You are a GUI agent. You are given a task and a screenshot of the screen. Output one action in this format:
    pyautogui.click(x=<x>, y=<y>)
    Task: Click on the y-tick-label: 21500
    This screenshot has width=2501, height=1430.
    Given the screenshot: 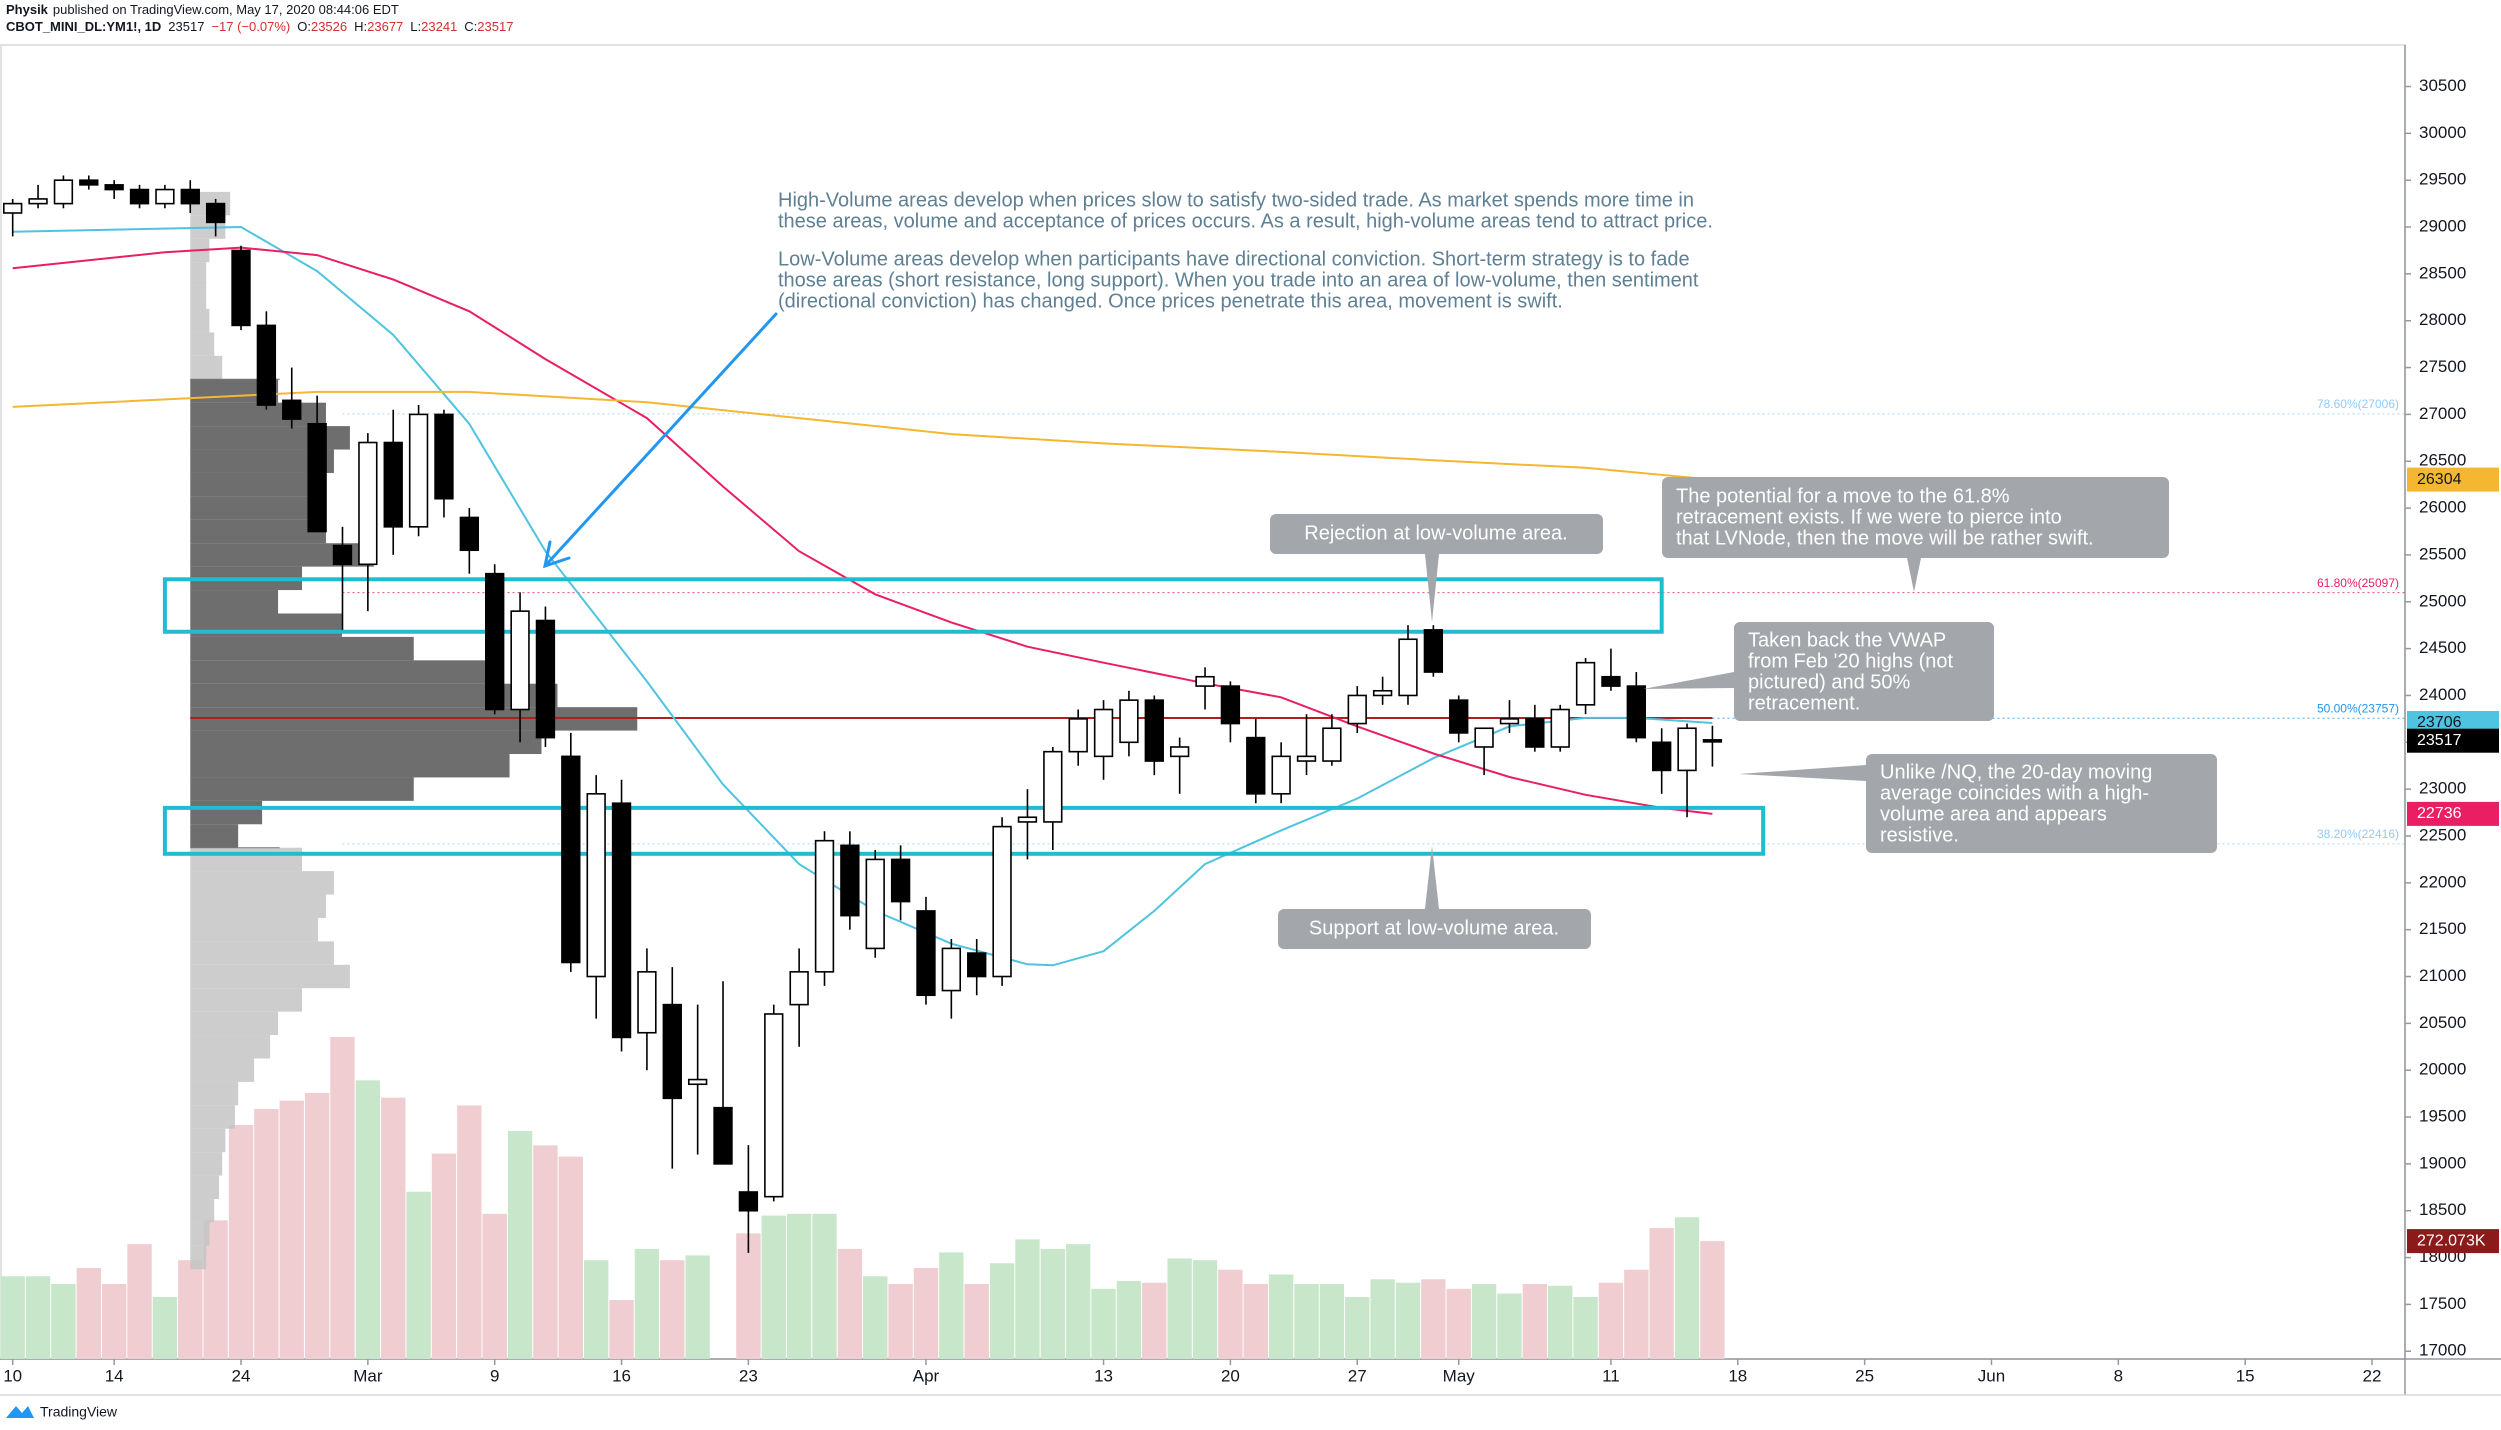 What is the action you would take?
    pyautogui.click(x=2442, y=928)
    